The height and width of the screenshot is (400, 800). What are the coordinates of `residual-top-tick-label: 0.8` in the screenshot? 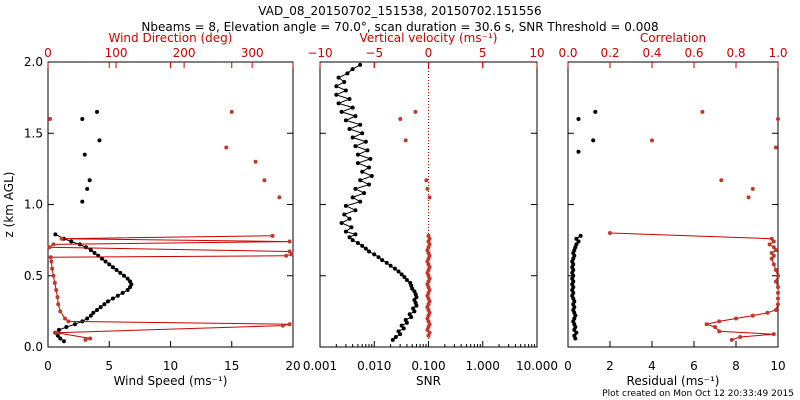 It's located at (735, 53).